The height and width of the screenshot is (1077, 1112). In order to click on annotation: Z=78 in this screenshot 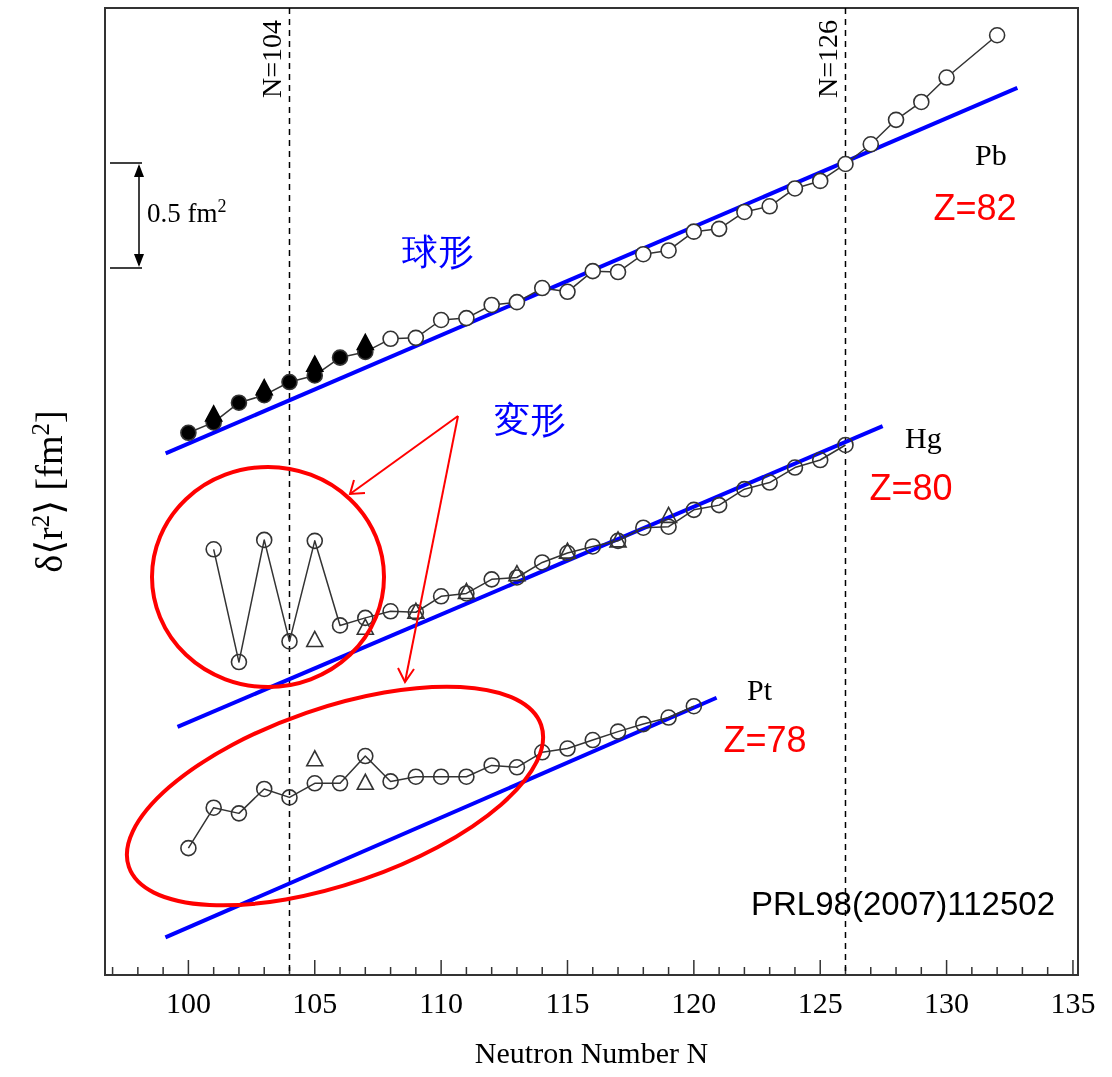, I will do `click(765, 739)`.